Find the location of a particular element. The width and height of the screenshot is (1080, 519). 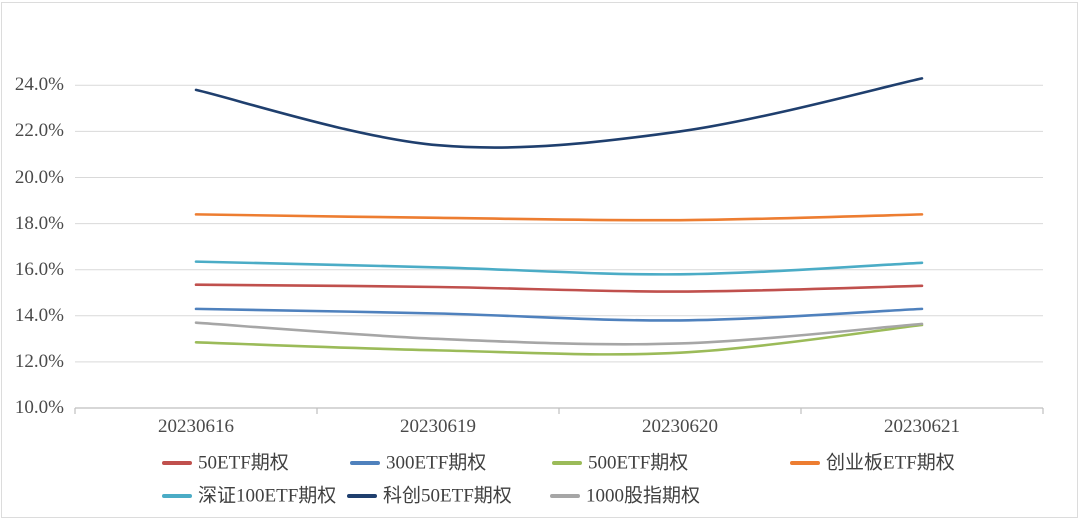

legend-item-科创50ETF期权: 科创50ETF期权 is located at coordinates (429, 496).